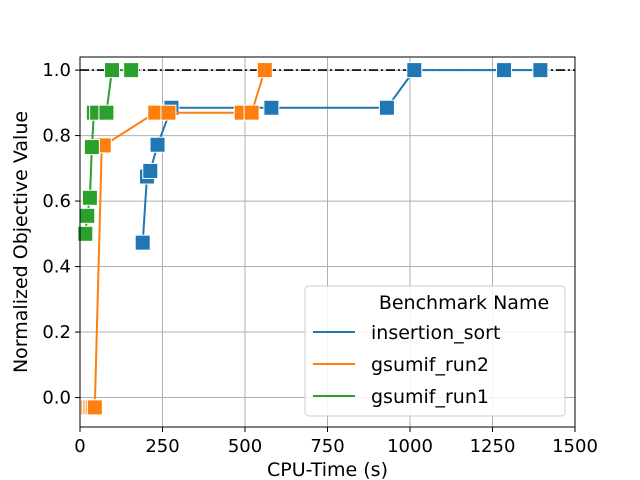  What do you see at coordinates (493, 446) in the screenshot?
I see `x-tick-label: 1250` at bounding box center [493, 446].